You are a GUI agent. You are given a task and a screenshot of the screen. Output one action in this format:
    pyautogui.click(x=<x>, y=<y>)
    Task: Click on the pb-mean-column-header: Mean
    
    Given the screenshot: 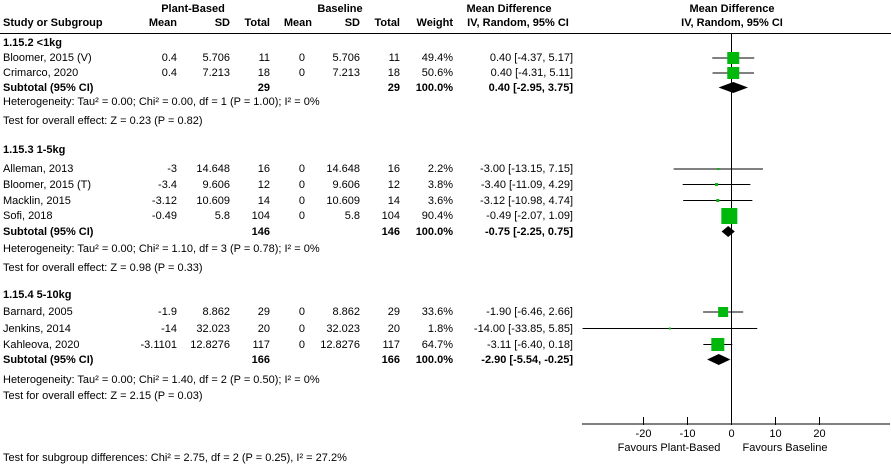 What is the action you would take?
    pyautogui.click(x=162, y=23)
    